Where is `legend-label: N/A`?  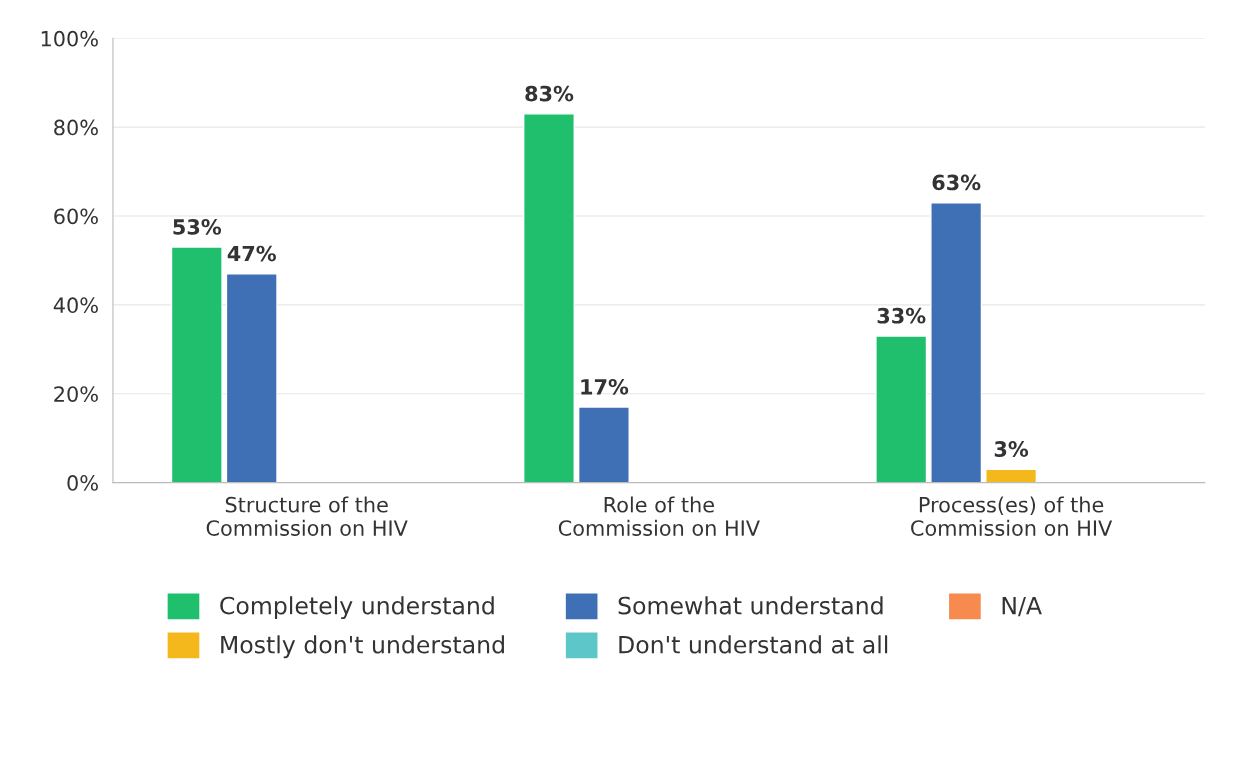 legend-label: N/A is located at coordinates (1022, 606).